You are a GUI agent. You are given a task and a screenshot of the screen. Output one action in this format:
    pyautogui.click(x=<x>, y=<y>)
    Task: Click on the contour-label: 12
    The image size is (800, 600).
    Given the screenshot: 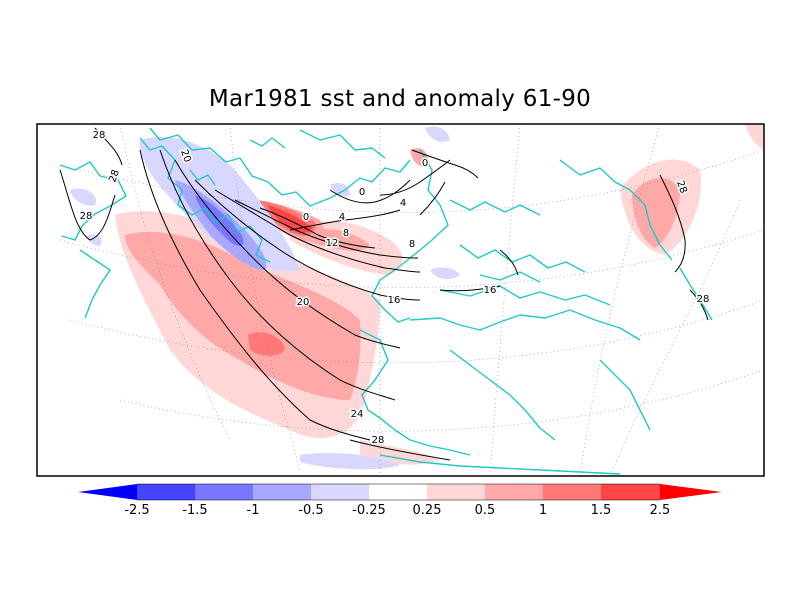 What is the action you would take?
    pyautogui.click(x=332, y=243)
    